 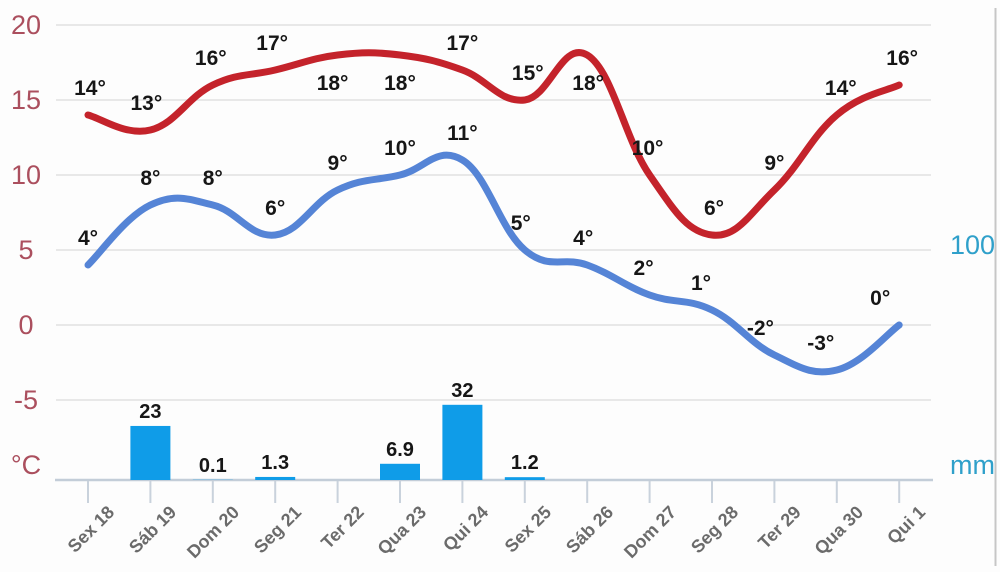 I want to click on y-axis-tick-5: 5, so click(x=26, y=250).